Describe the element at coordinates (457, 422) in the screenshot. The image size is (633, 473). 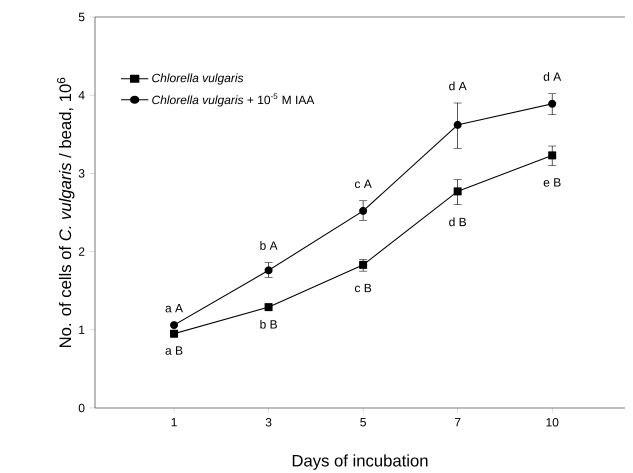
I see `x-tick-label: 7` at that location.